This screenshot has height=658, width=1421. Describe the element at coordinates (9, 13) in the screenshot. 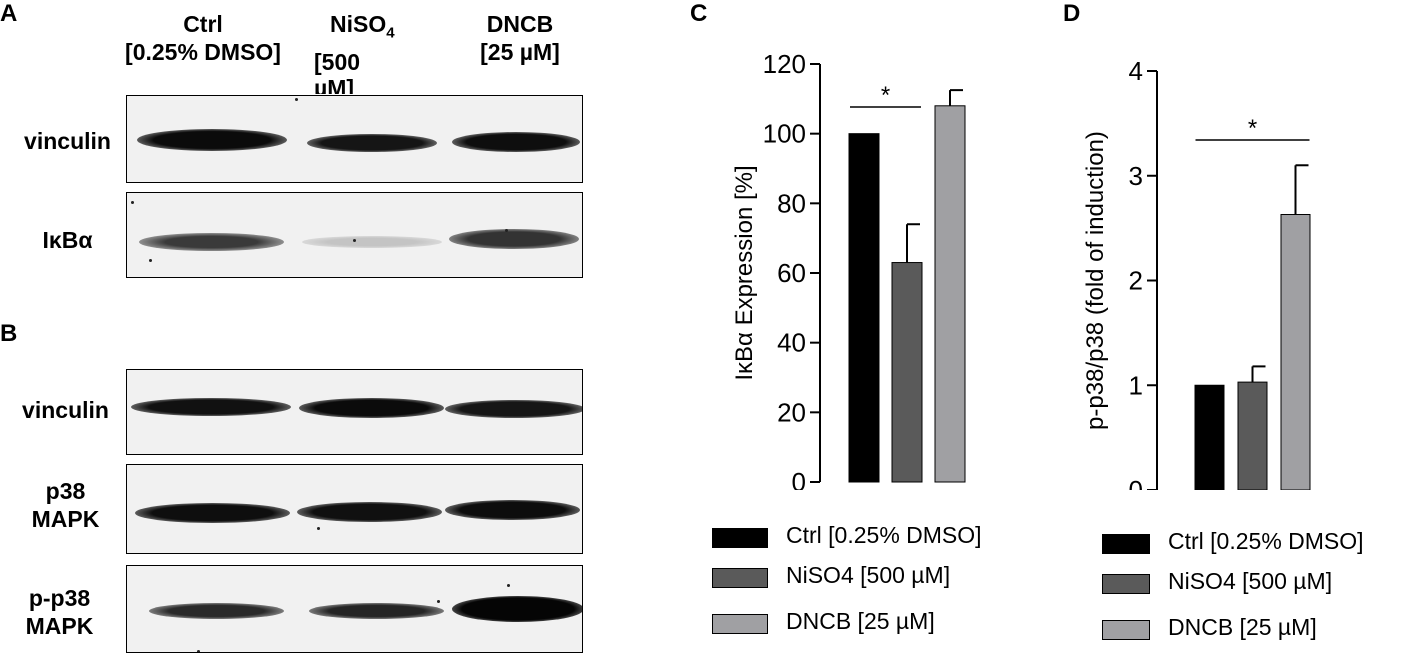

I see `panel-letter-a: A` at that location.